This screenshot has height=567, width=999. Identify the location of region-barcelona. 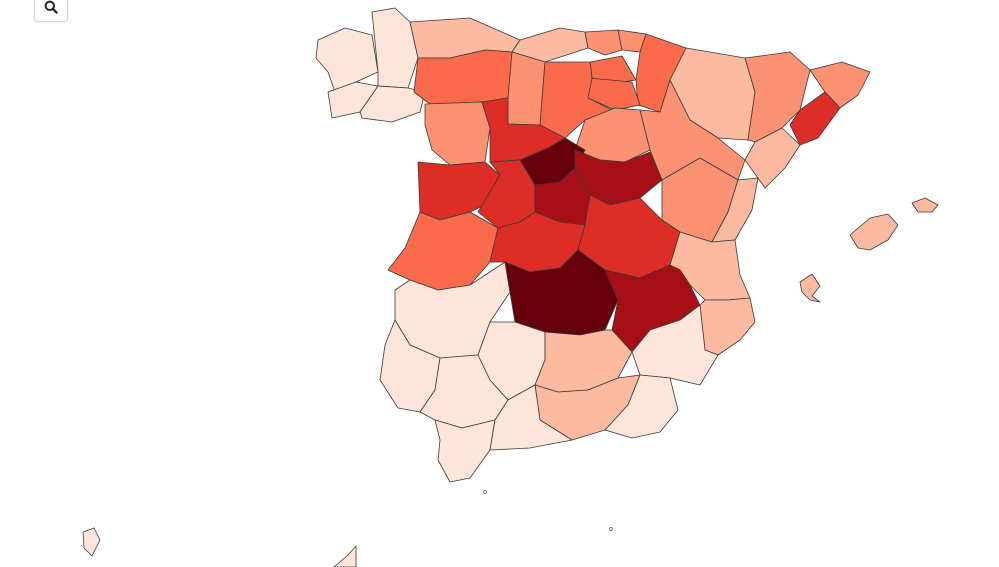
(815, 118).